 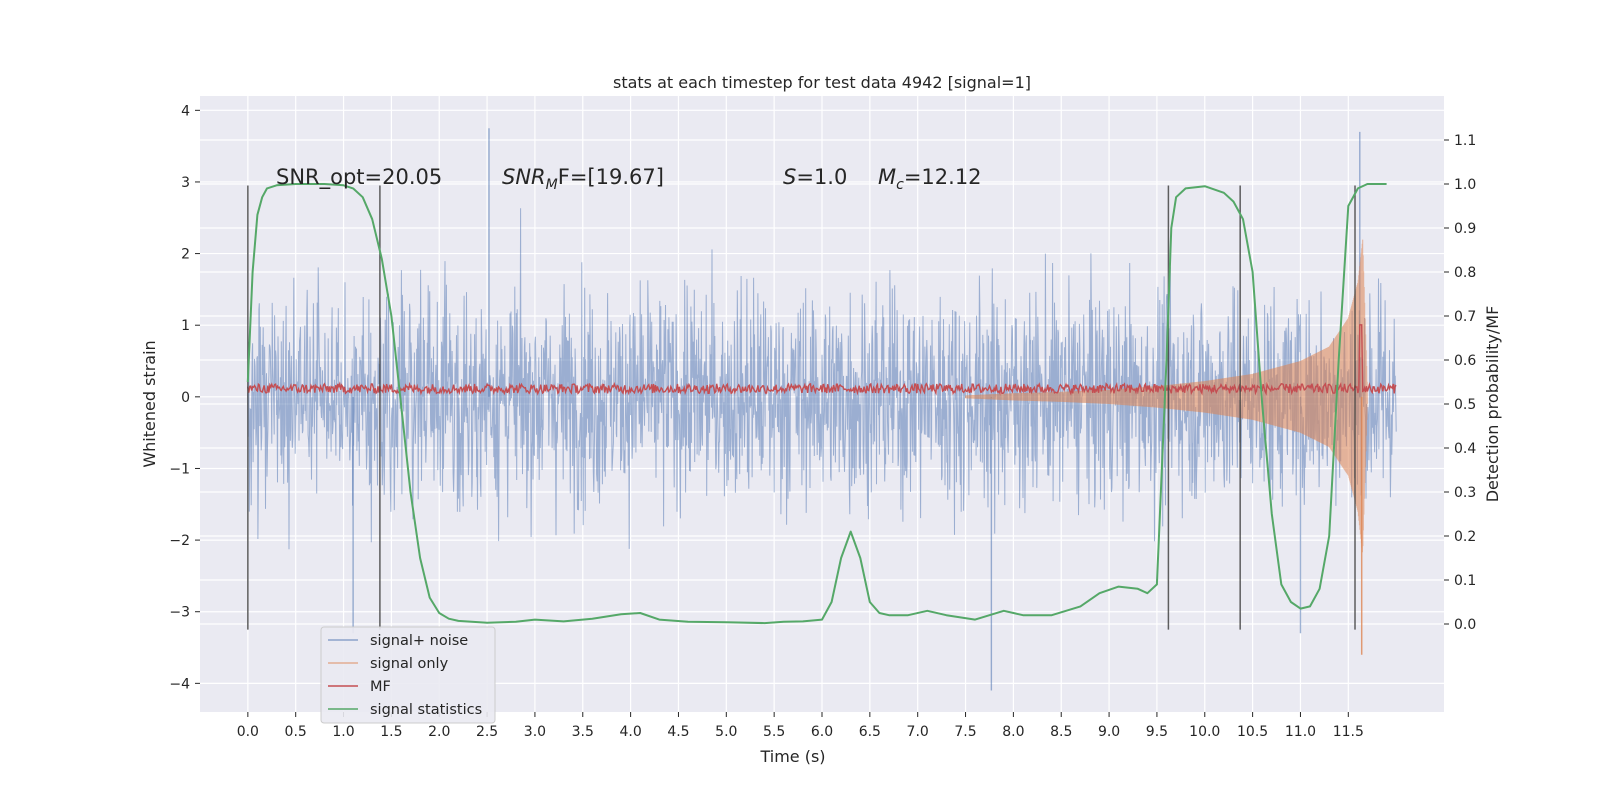 What do you see at coordinates (726, 732) in the screenshot?
I see `x-tick-label: 5.0` at bounding box center [726, 732].